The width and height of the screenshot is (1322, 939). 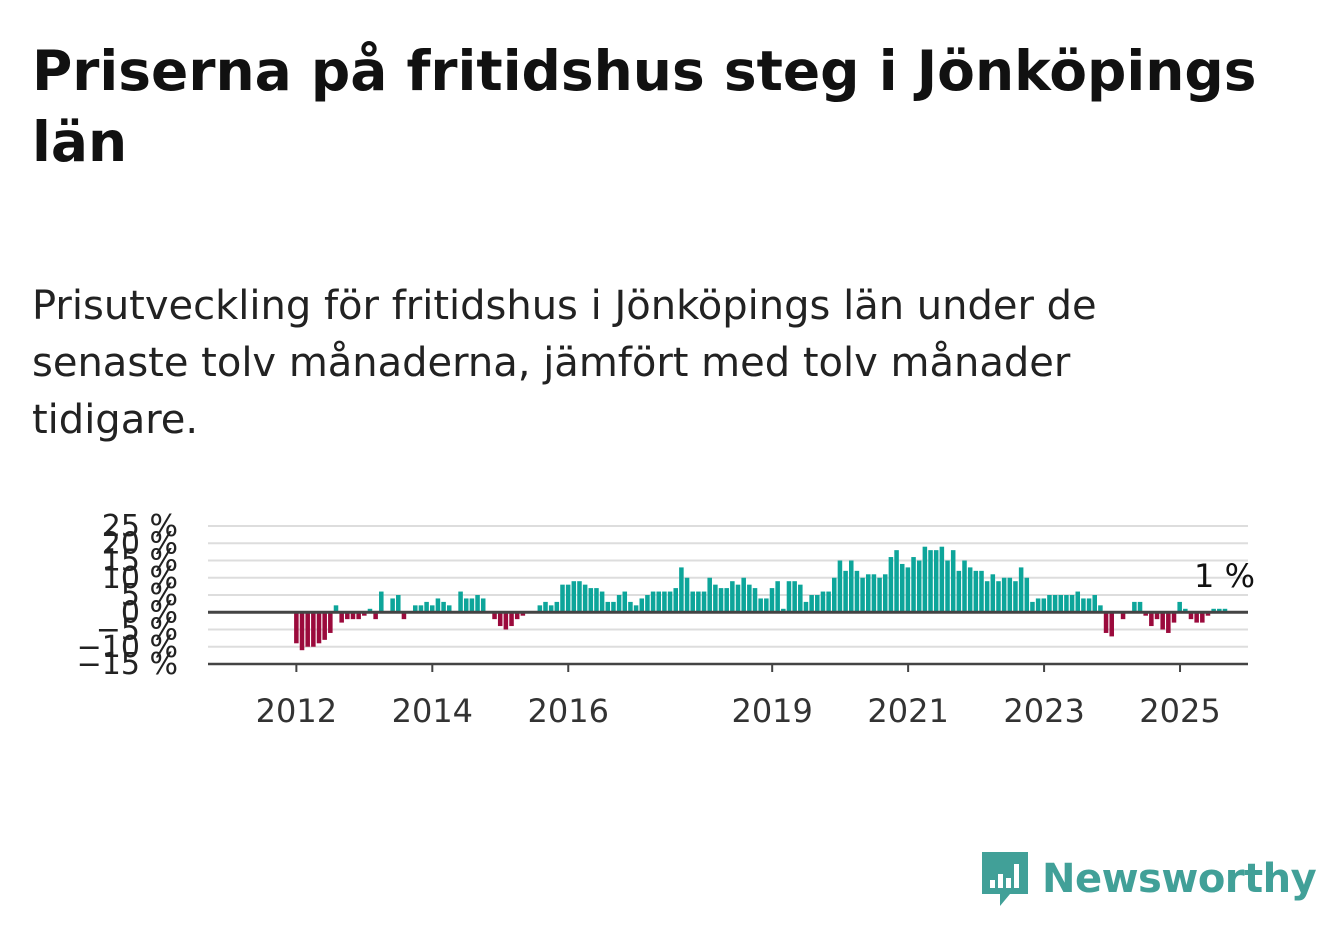 What do you see at coordinates (1148, 879) in the screenshot?
I see `newsworthy-logo: Newsworthy` at bounding box center [1148, 879].